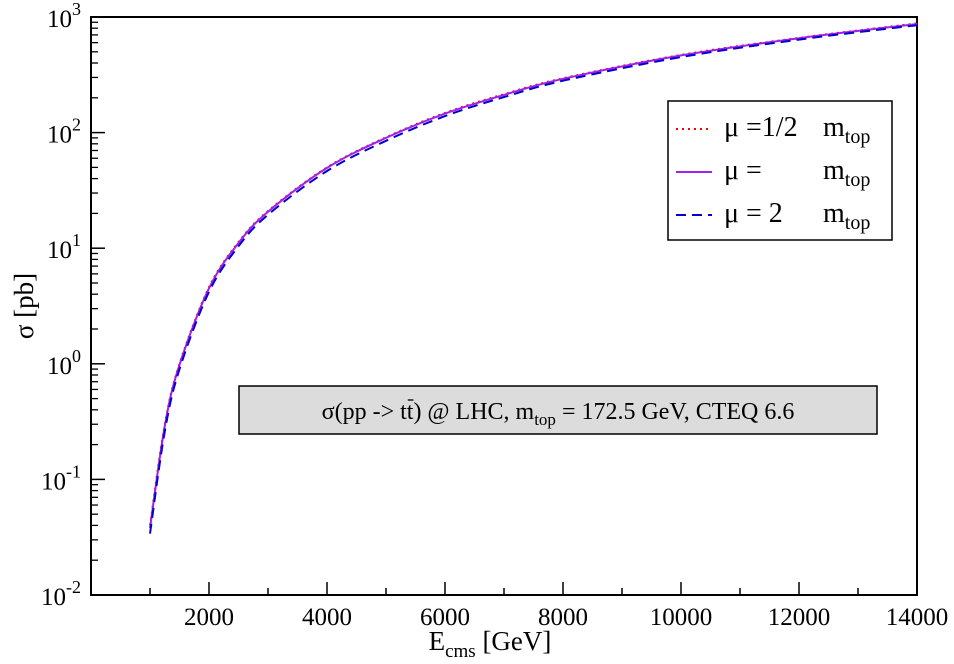 The image size is (954, 664). What do you see at coordinates (563, 617) in the screenshot?
I see `x-tick-label: 8000` at bounding box center [563, 617].